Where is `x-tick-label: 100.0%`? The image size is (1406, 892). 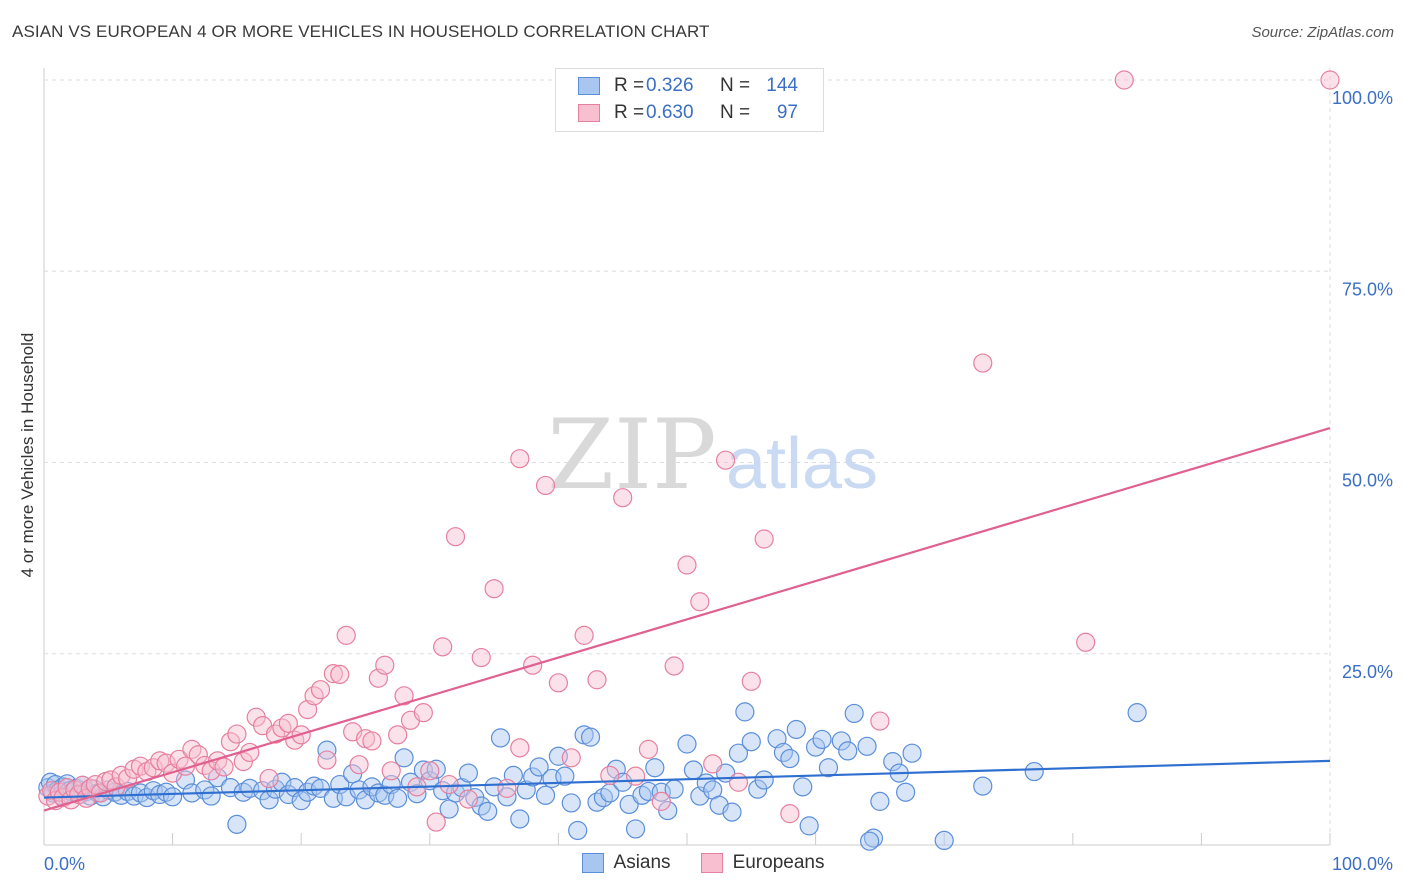
x-tick-label: 100.0% is located at coordinates (1362, 864).